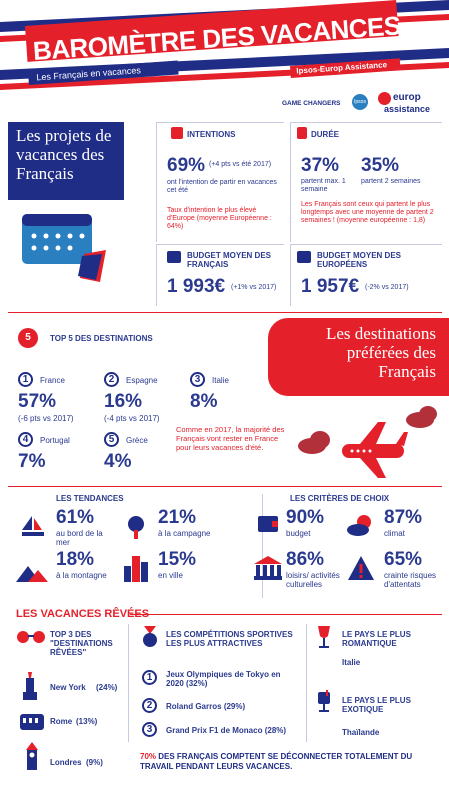 The image size is (449, 786). Describe the element at coordinates (275, 730) in the screenshot. I see `comp-value-3: (28%)` at that location.